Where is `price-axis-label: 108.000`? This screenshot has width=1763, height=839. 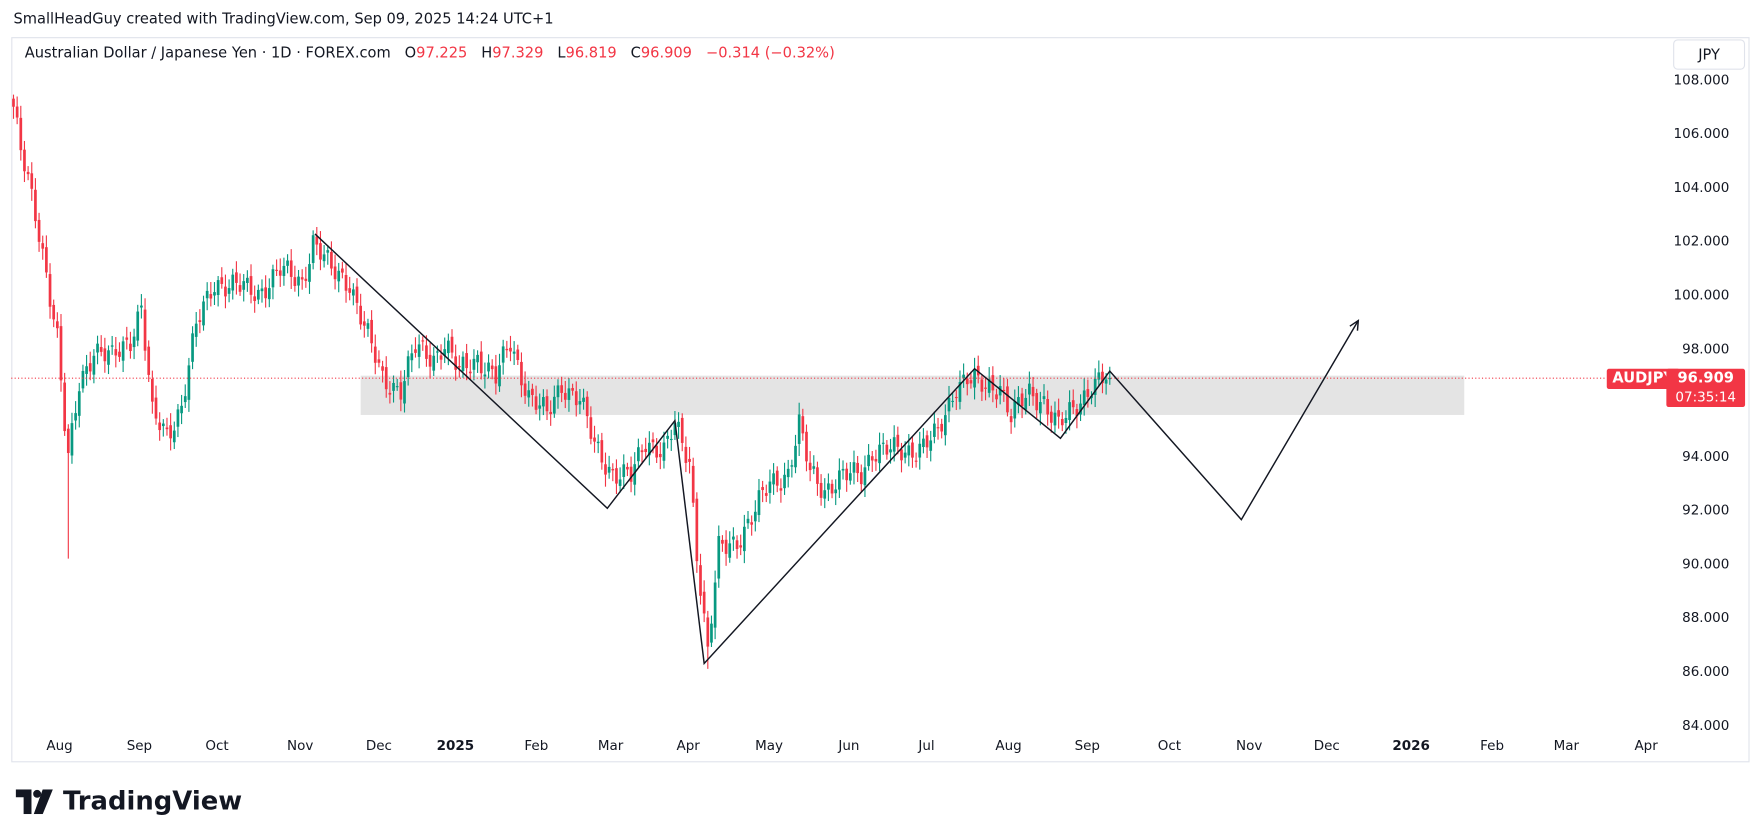 price-axis-label: 108.000 is located at coordinates (1702, 80).